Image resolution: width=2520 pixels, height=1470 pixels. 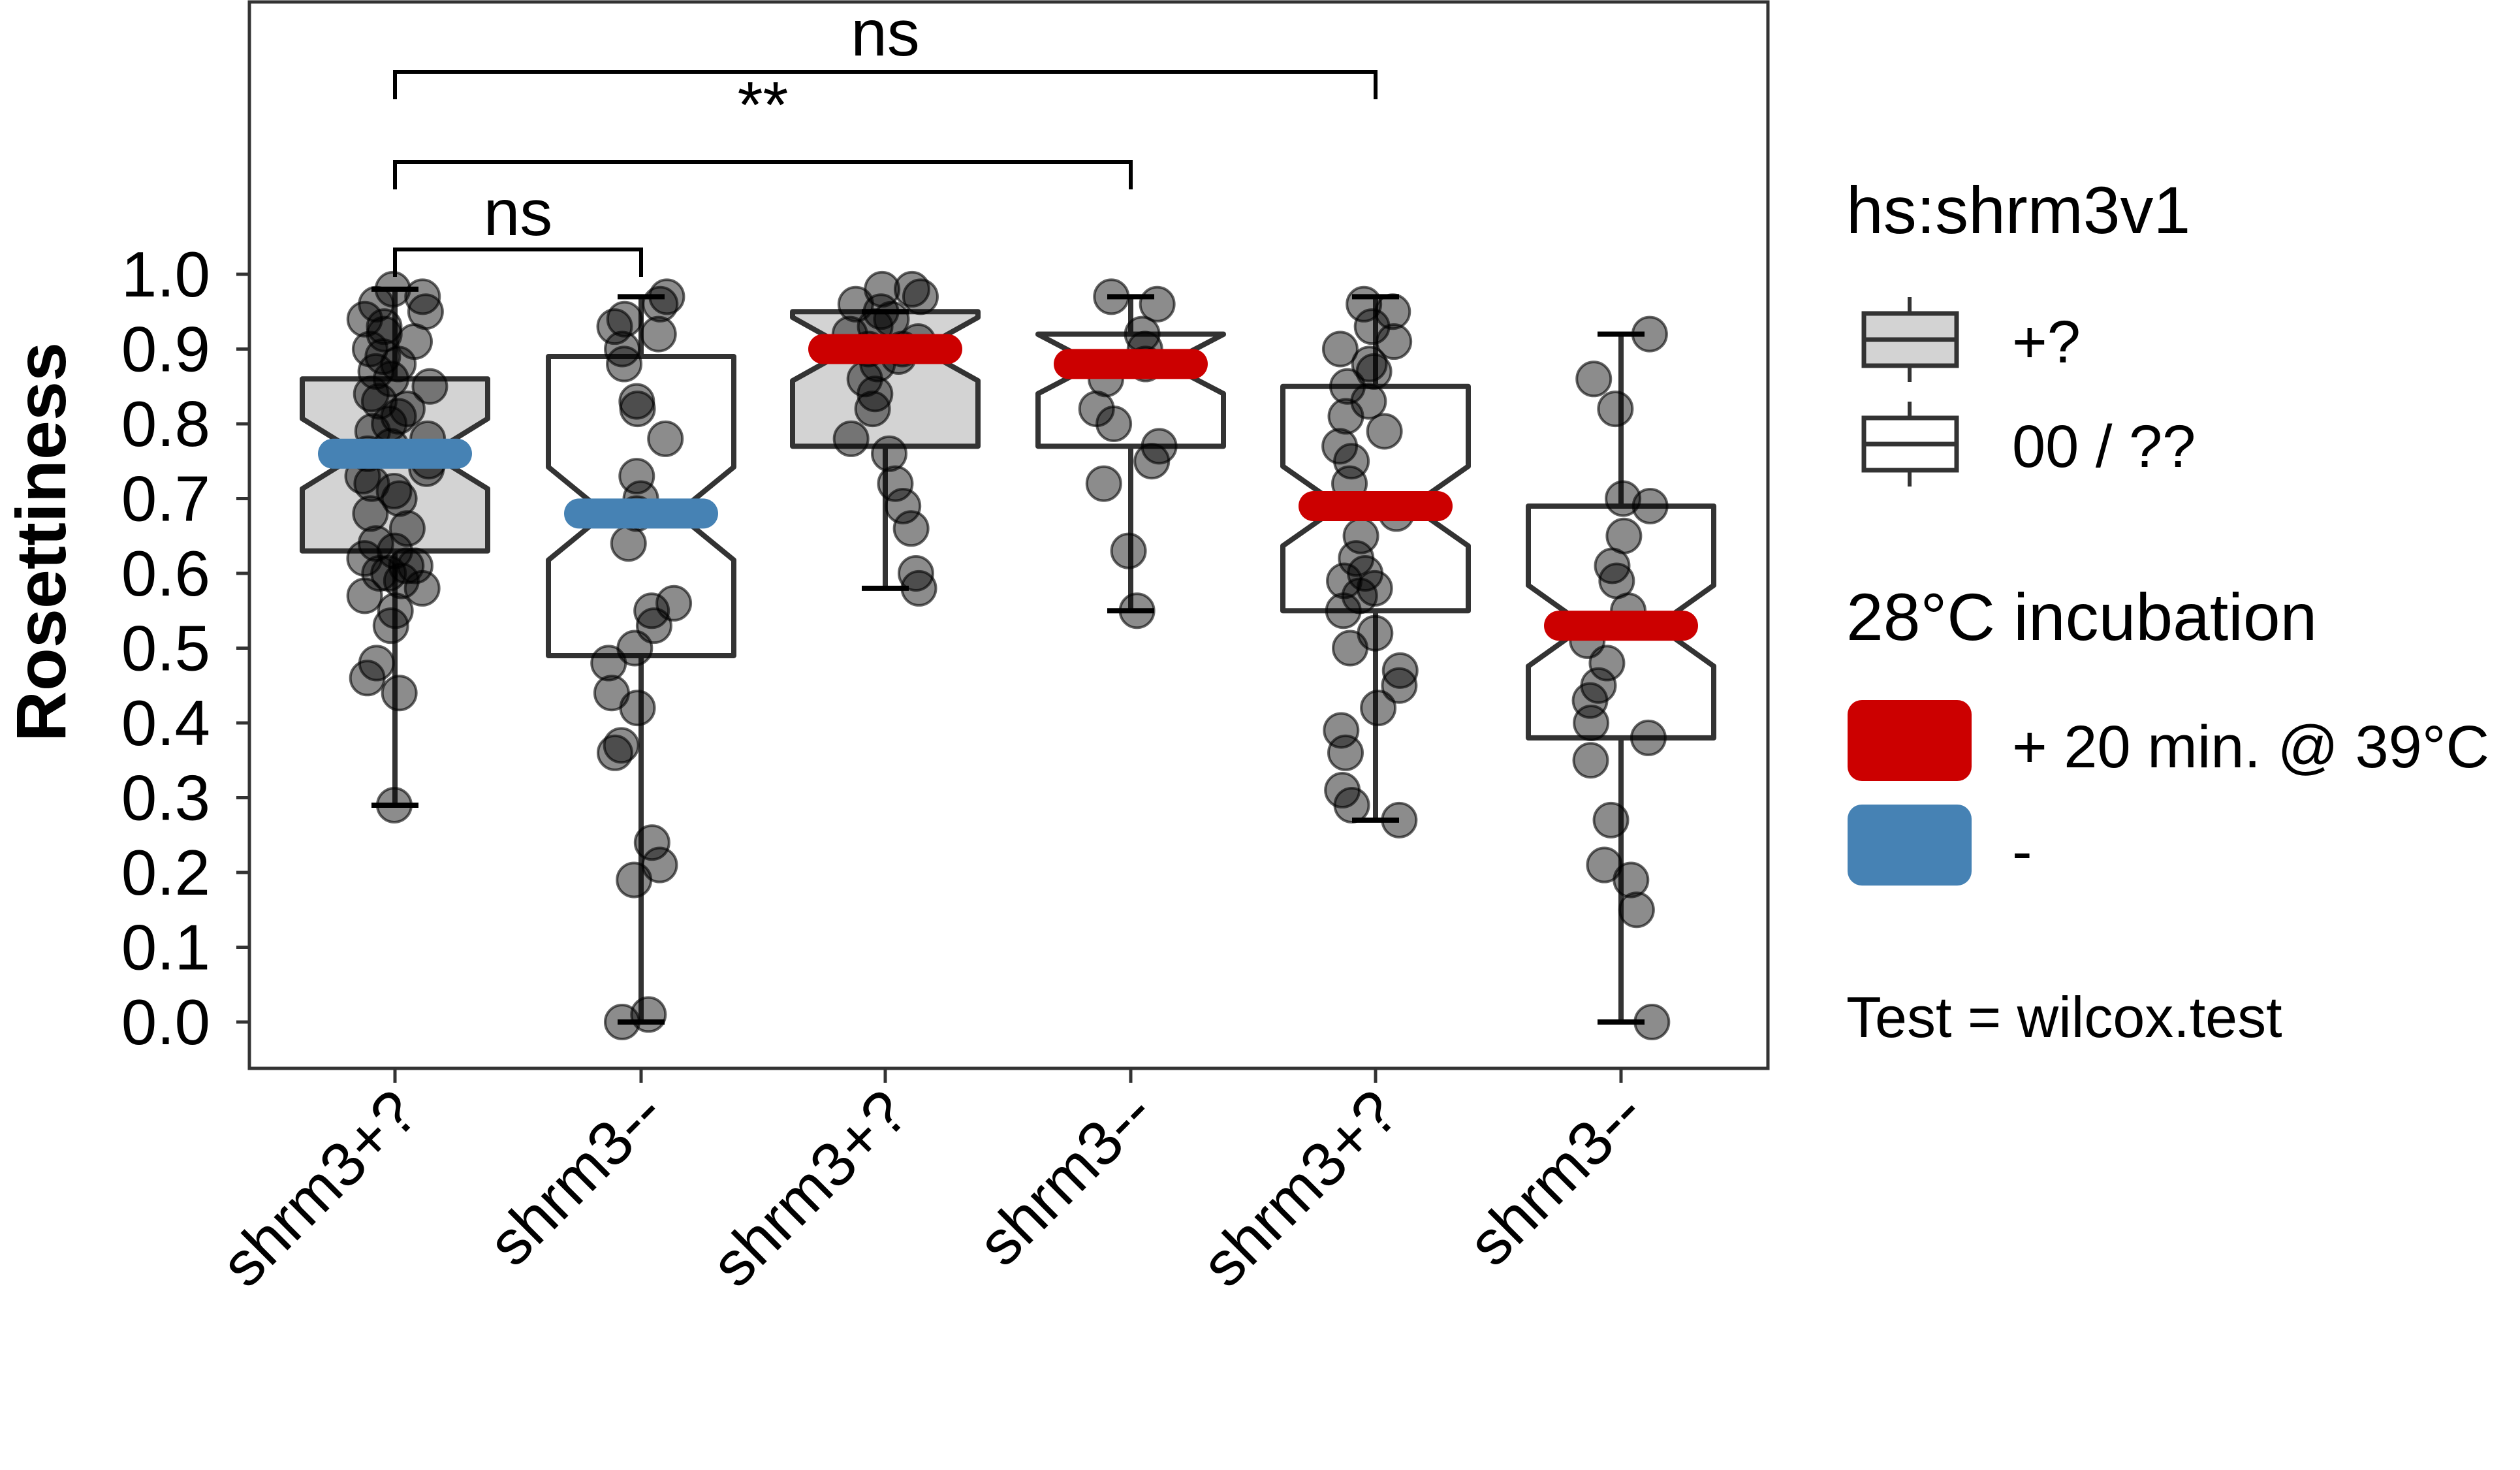 What do you see at coordinates (166, 499) in the screenshot?
I see `y-tick-label: 0.7` at bounding box center [166, 499].